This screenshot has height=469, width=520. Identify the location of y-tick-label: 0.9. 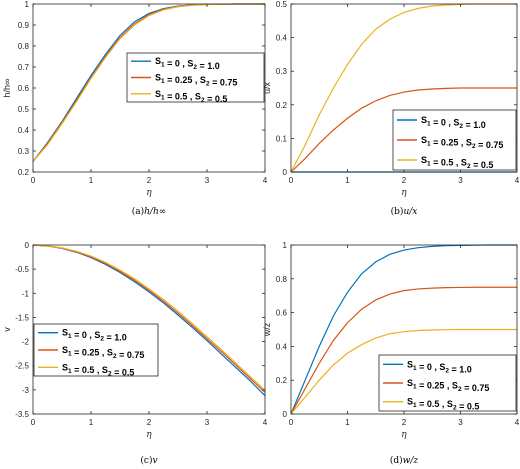
(24, 25).